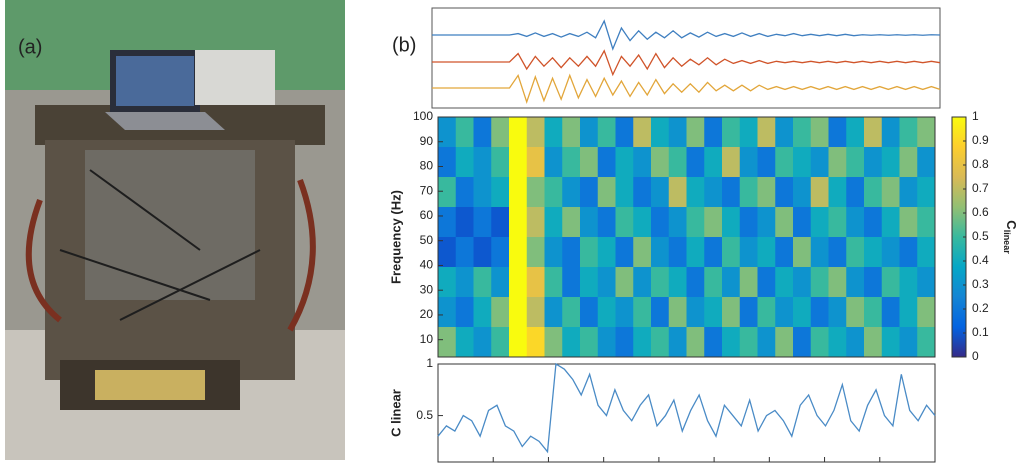 Image resolution: width=1024 pixels, height=466 pixels. Describe the element at coordinates (686, 413) in the screenshot. I see `line-frame` at that location.